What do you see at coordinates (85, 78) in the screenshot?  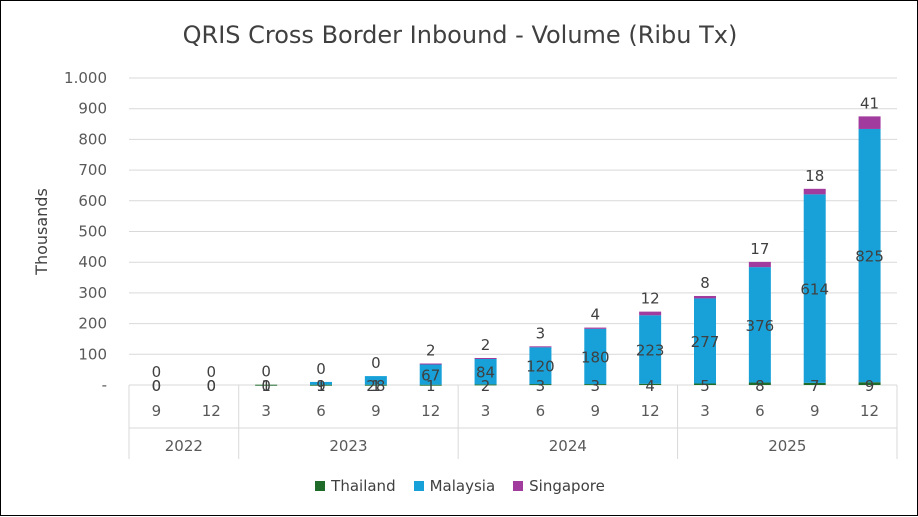 I see `y-tick-label: 1.000` at bounding box center [85, 78].